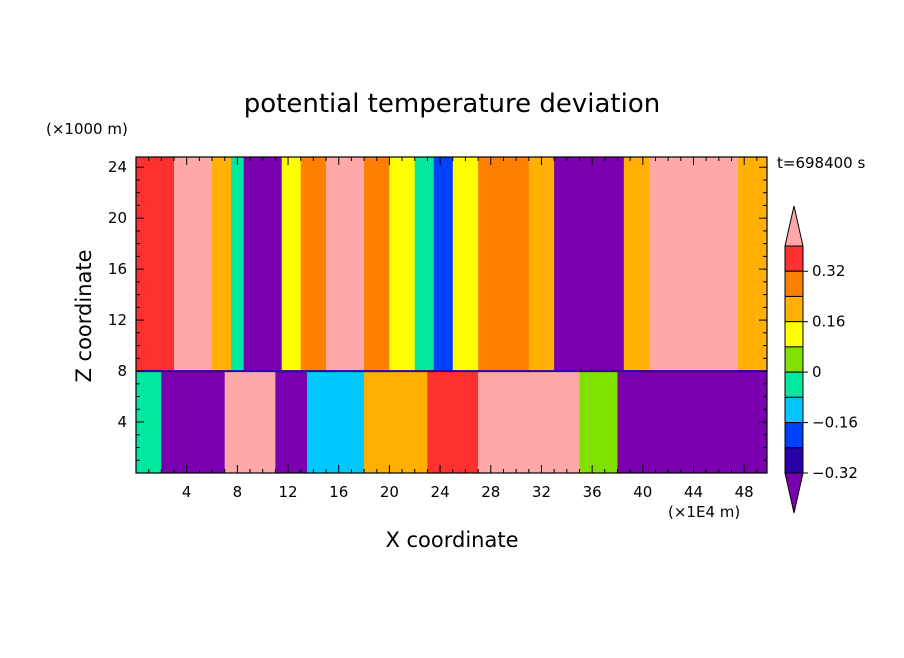 The height and width of the screenshot is (658, 904). Describe the element at coordinates (828, 271) in the screenshot. I see `colorbar-label: 0.32` at that location.